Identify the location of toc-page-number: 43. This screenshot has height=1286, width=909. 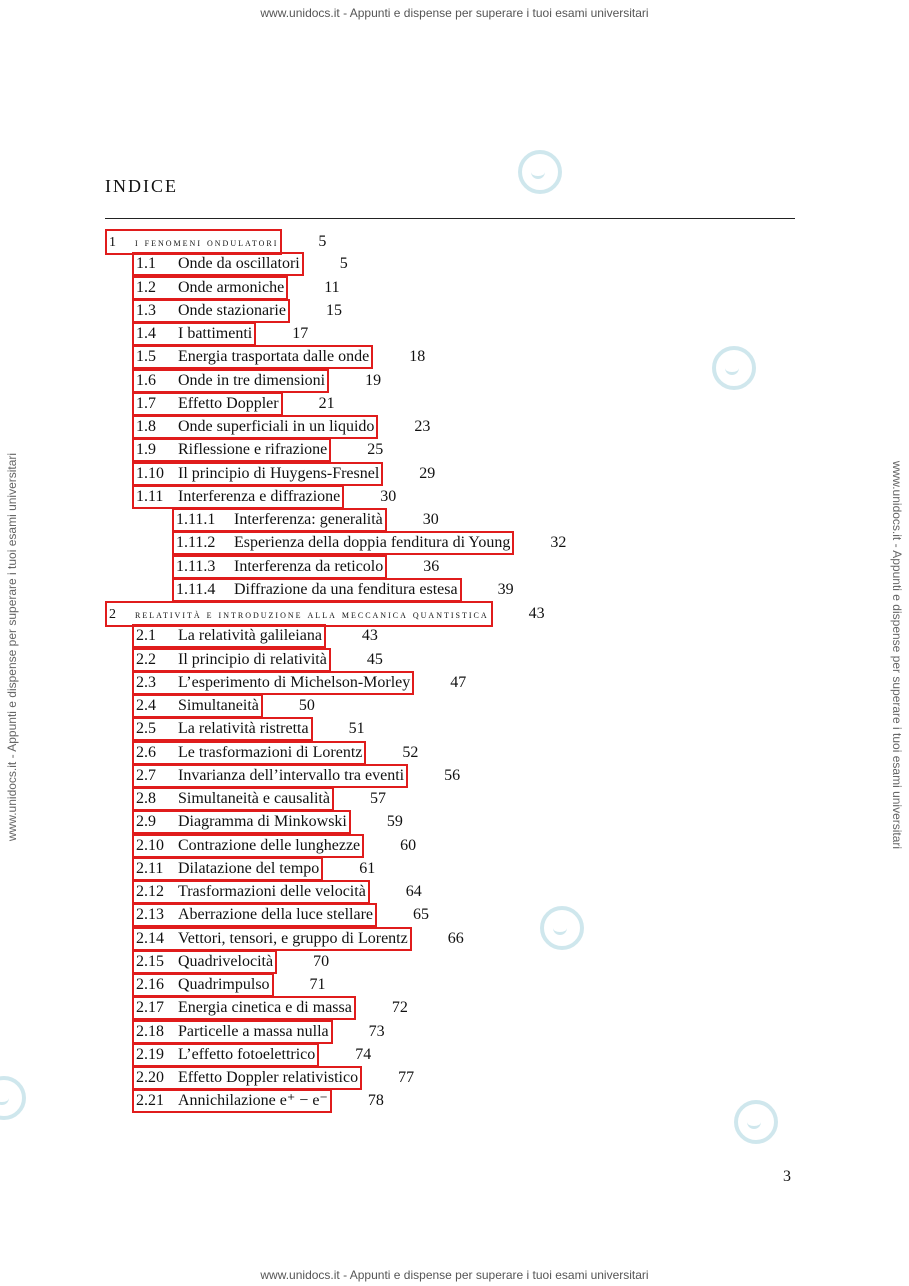
(369, 635).